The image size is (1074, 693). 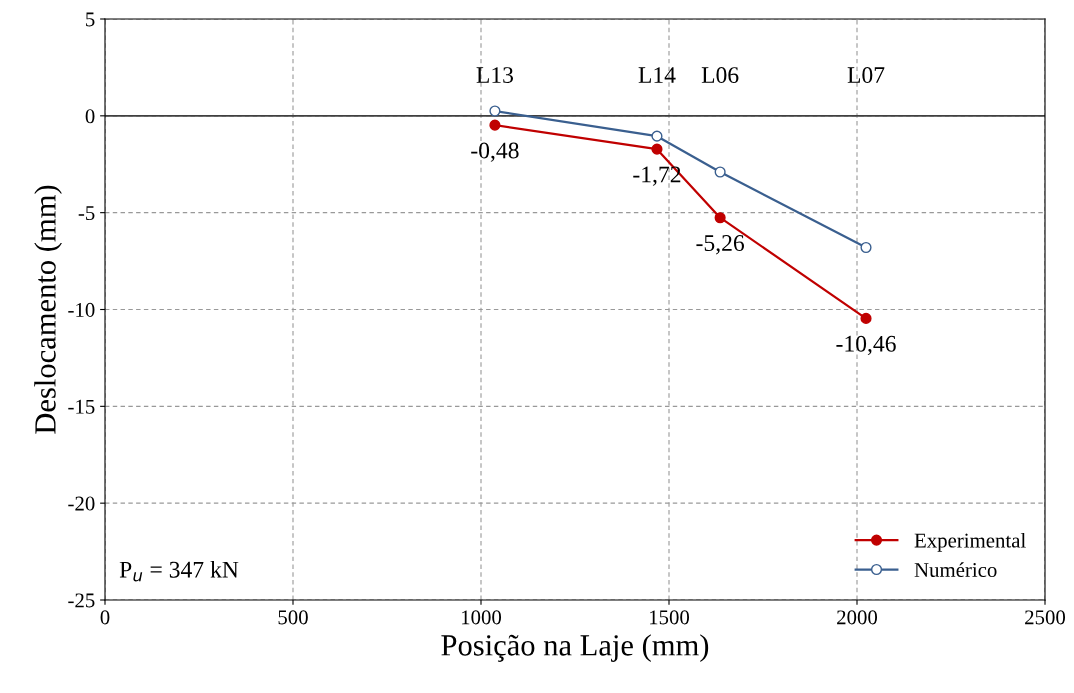 What do you see at coordinates (657, 176) in the screenshot?
I see `data-label: -1,72` at bounding box center [657, 176].